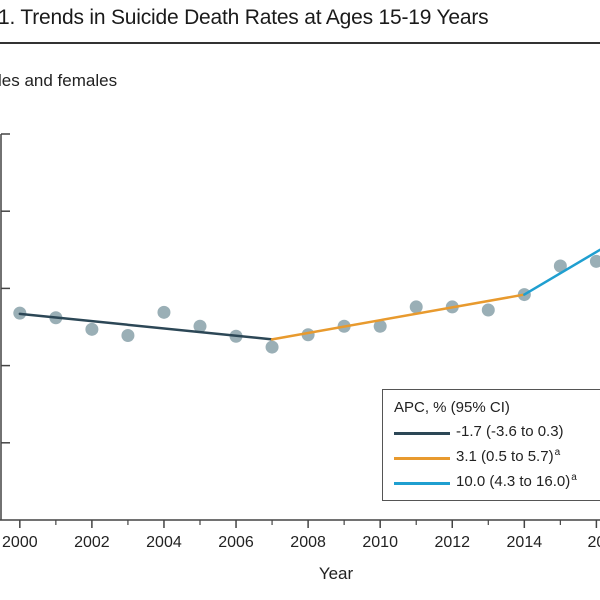  I want to click on legend-label-1: -1.7 (-3.6 to 0.3), so click(510, 431).